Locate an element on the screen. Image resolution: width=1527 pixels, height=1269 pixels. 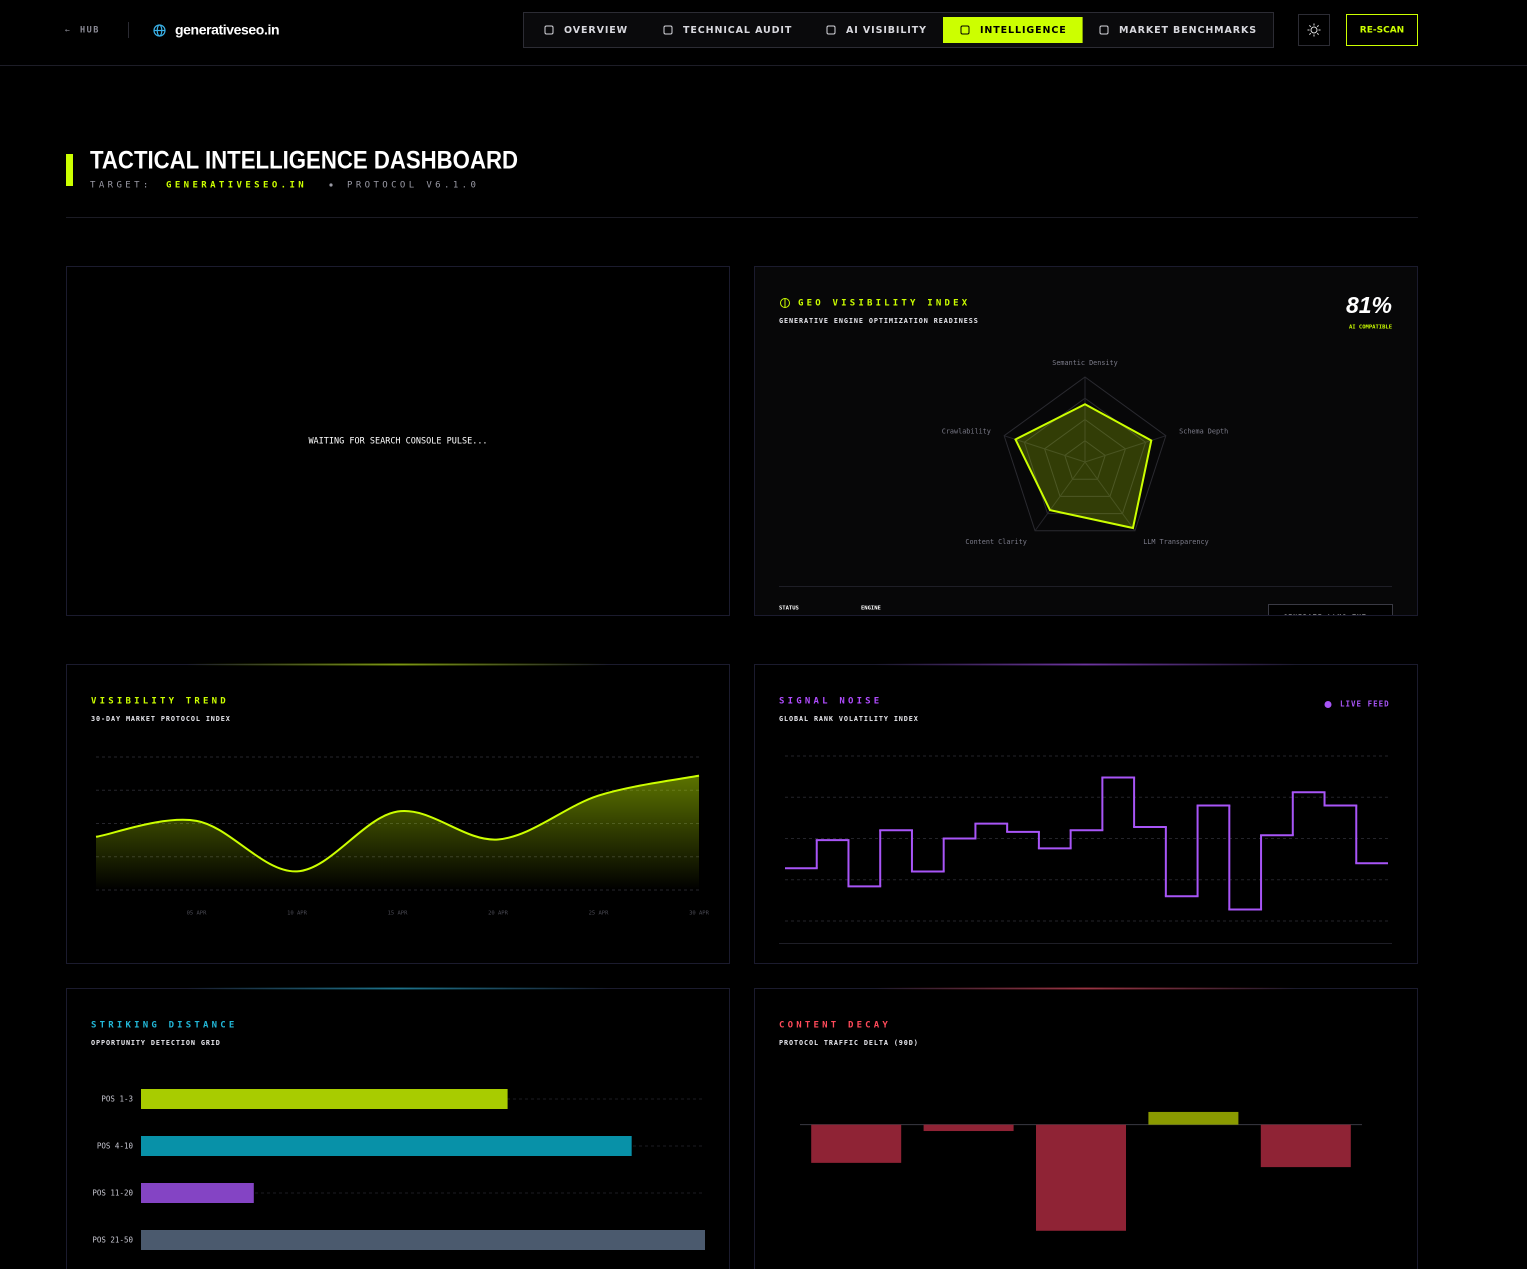
tab-bar is located at coordinates (898, 30).